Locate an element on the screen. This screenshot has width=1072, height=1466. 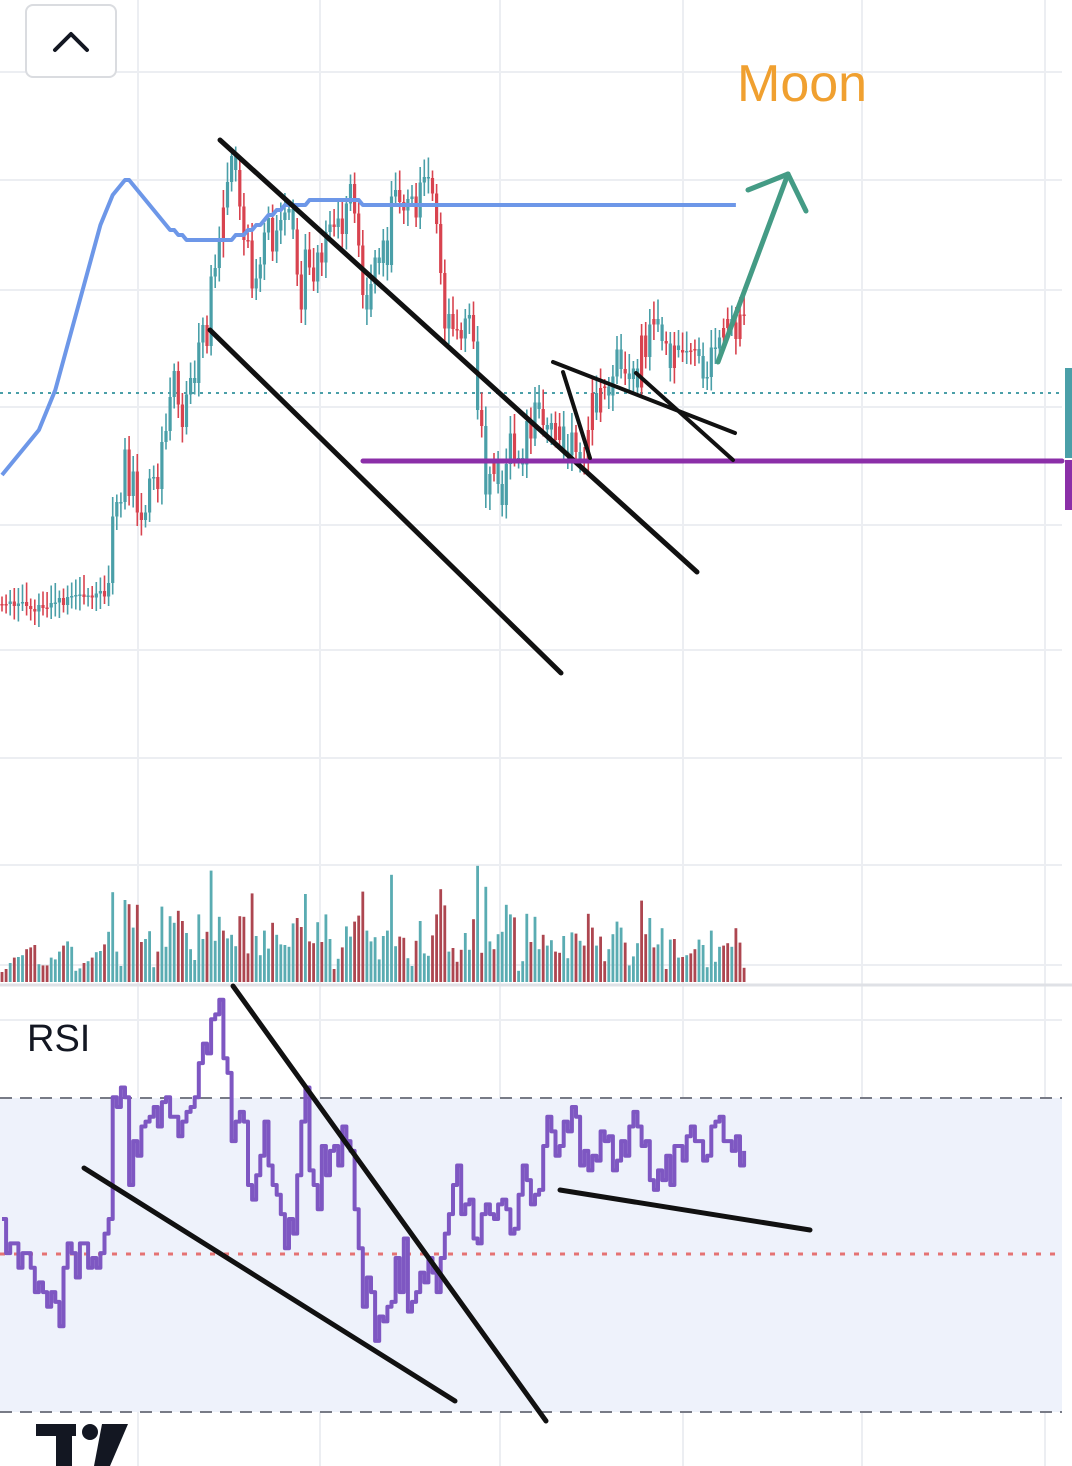
price-scale-marker-support is located at coordinates (1068, 485).